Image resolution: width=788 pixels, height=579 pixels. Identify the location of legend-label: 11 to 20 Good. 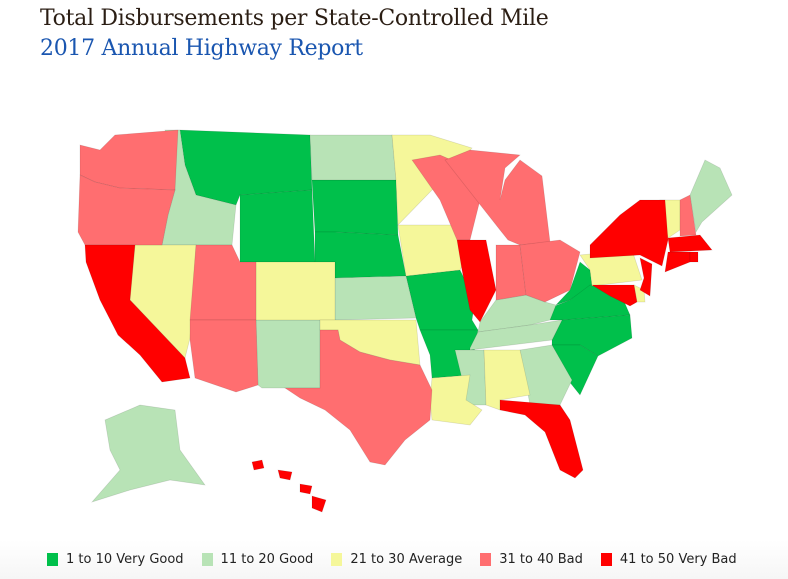
(267, 559).